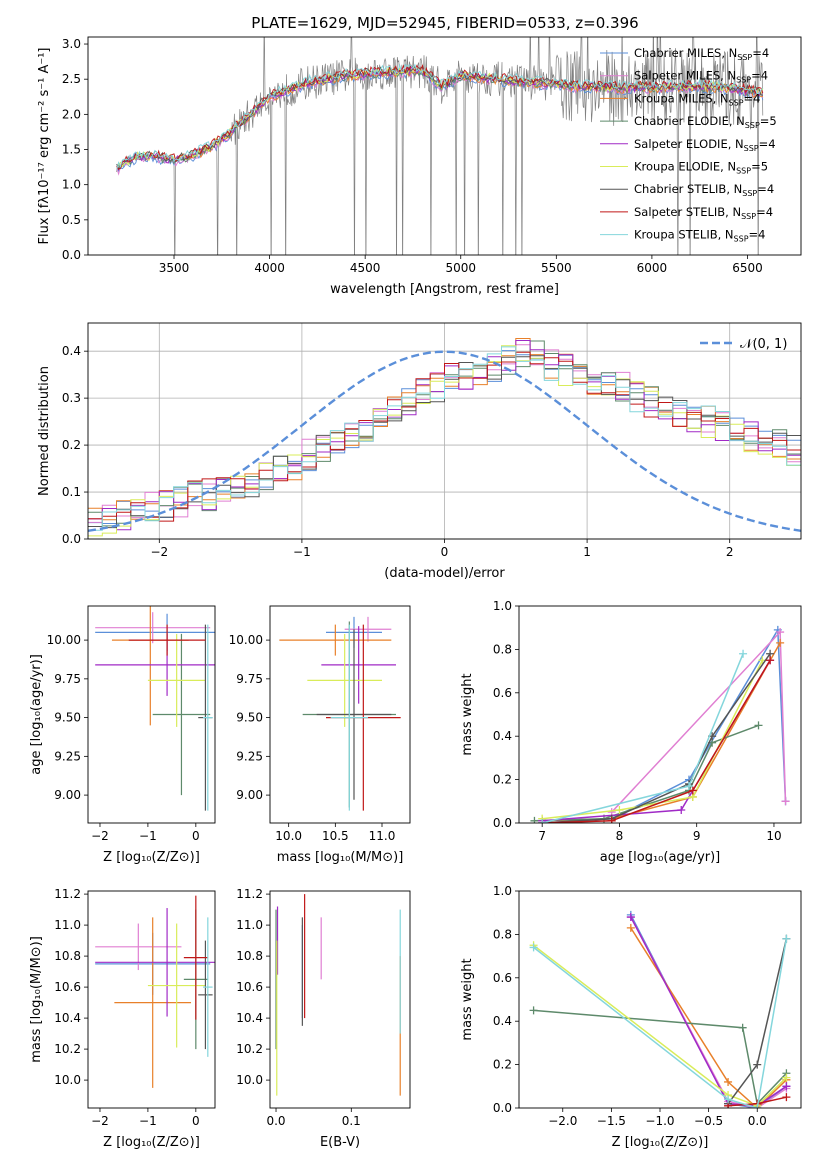  Describe the element at coordinates (773, 836) in the screenshot. I see `x-tick-label: 10` at that location.